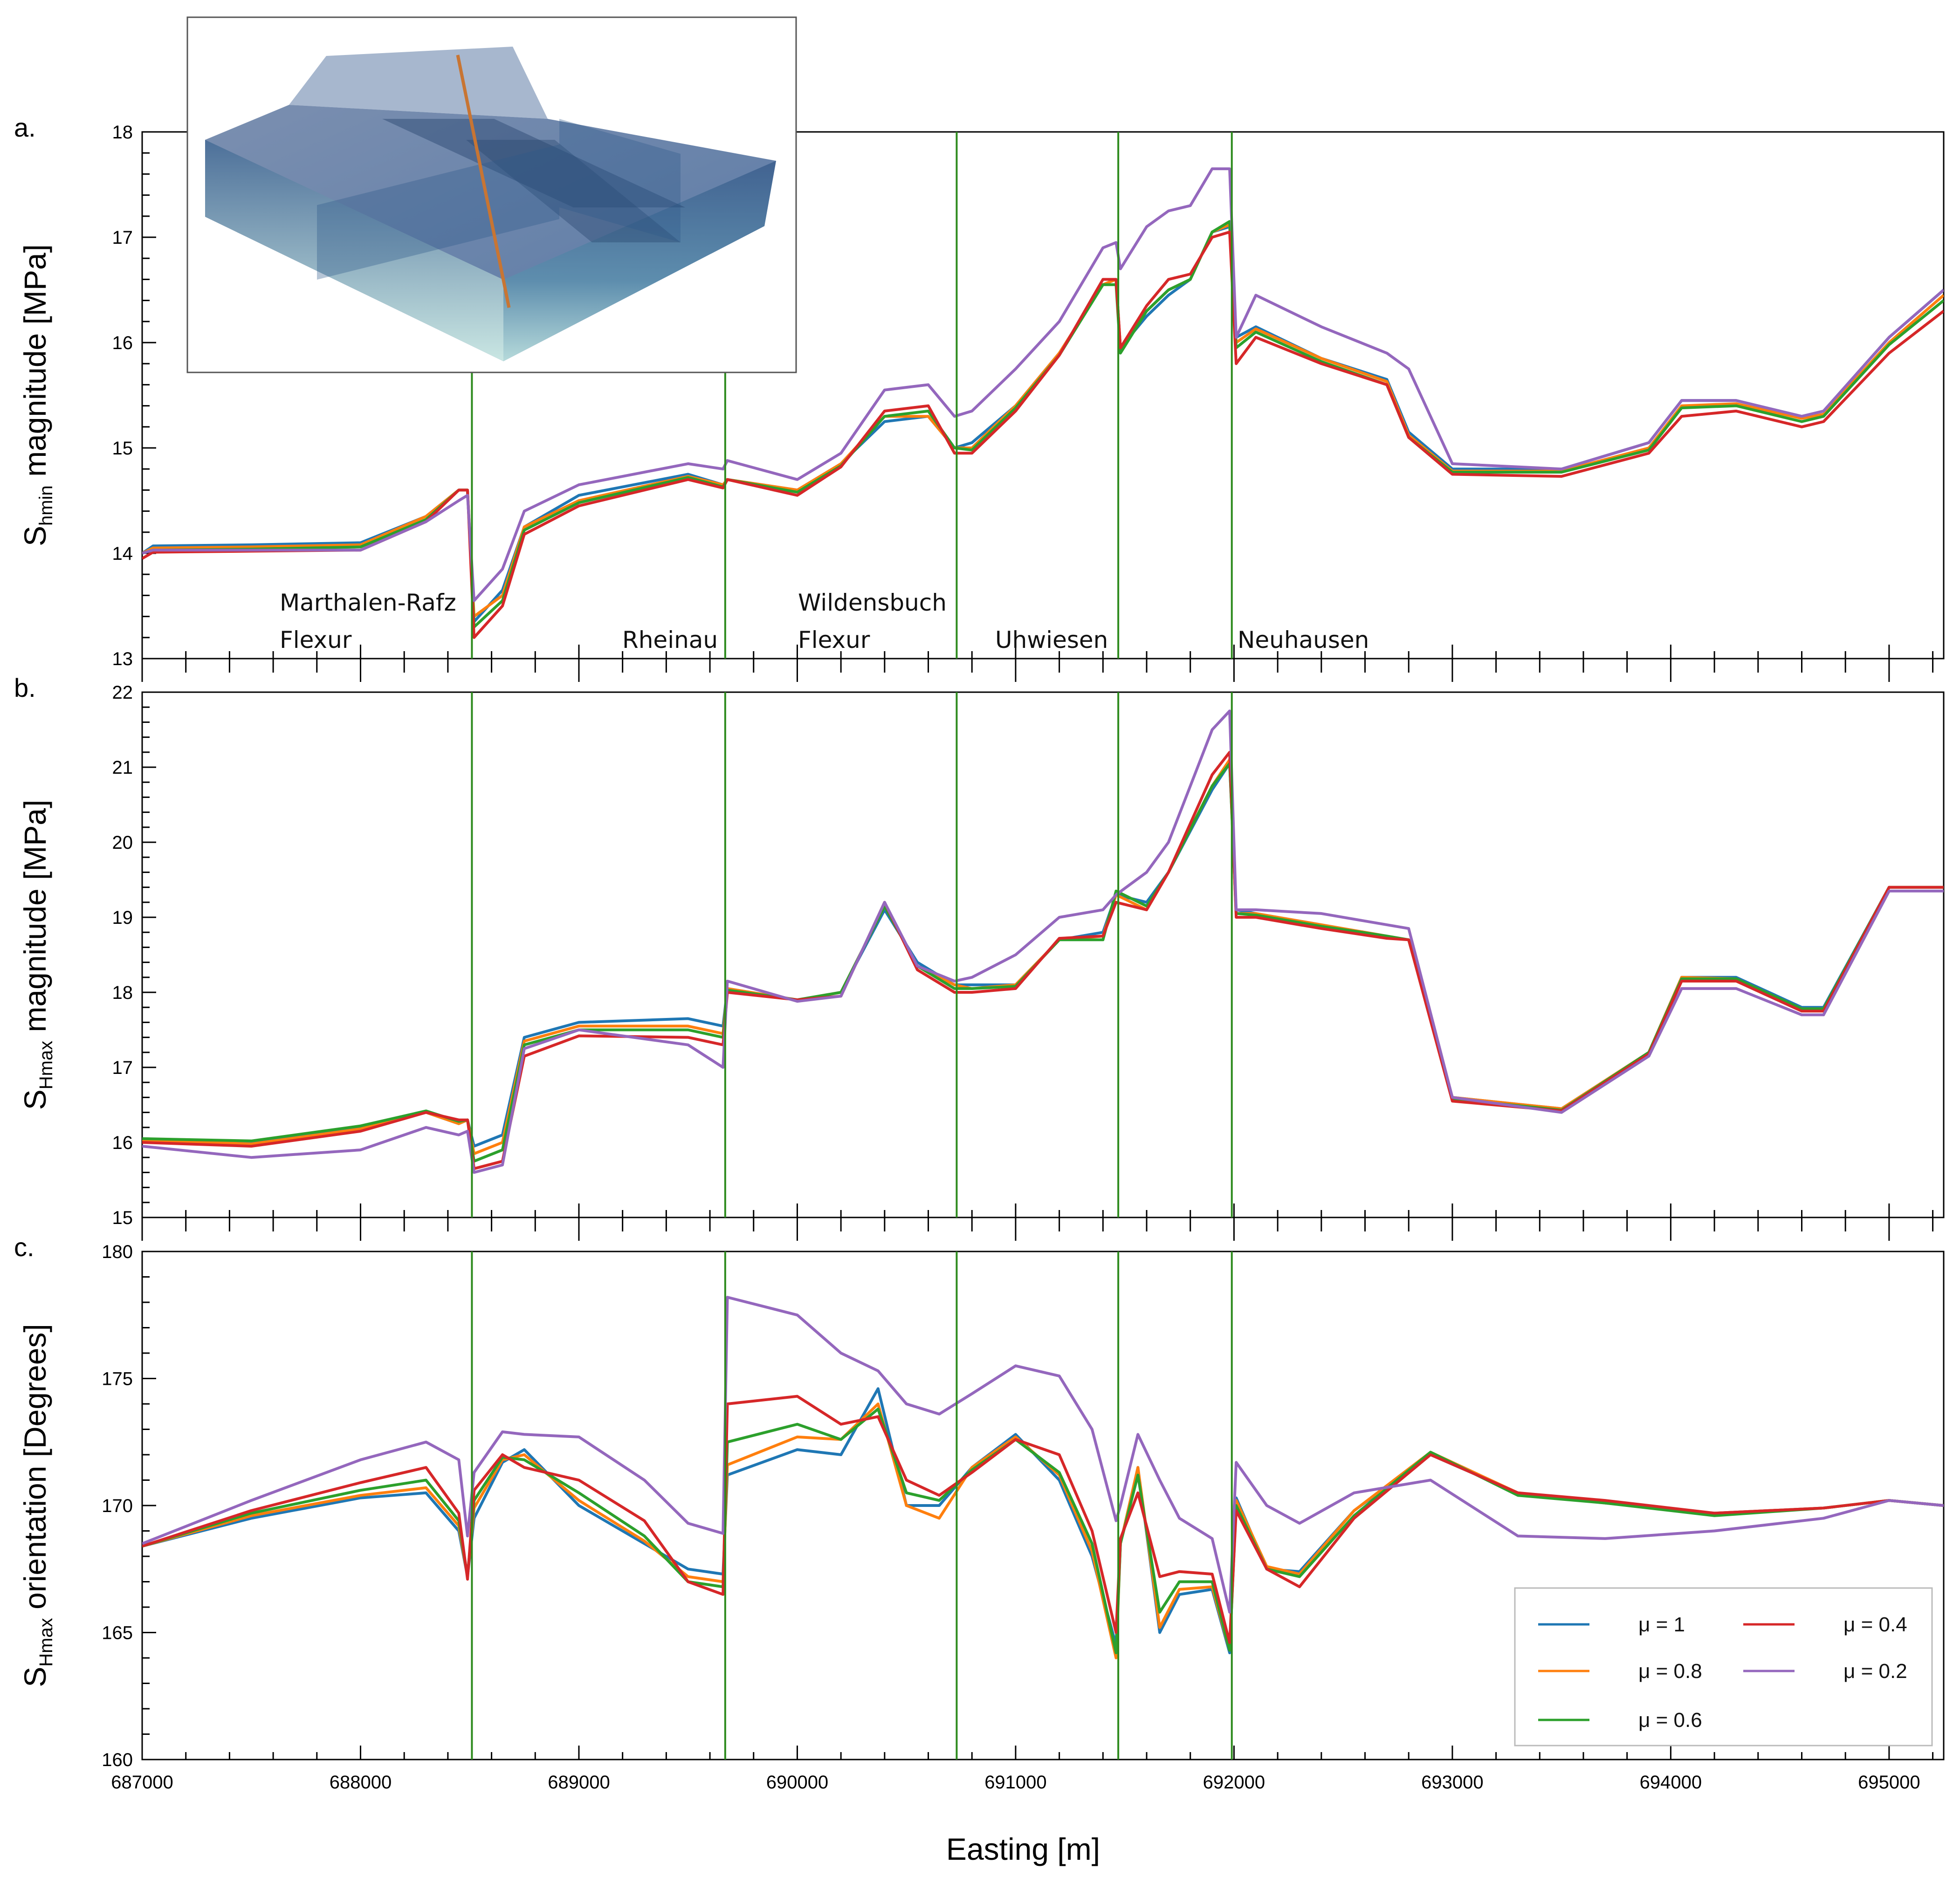 The image size is (1960, 1884). What do you see at coordinates (670, 639) in the screenshot?
I see `fault-label: Rheinau` at bounding box center [670, 639].